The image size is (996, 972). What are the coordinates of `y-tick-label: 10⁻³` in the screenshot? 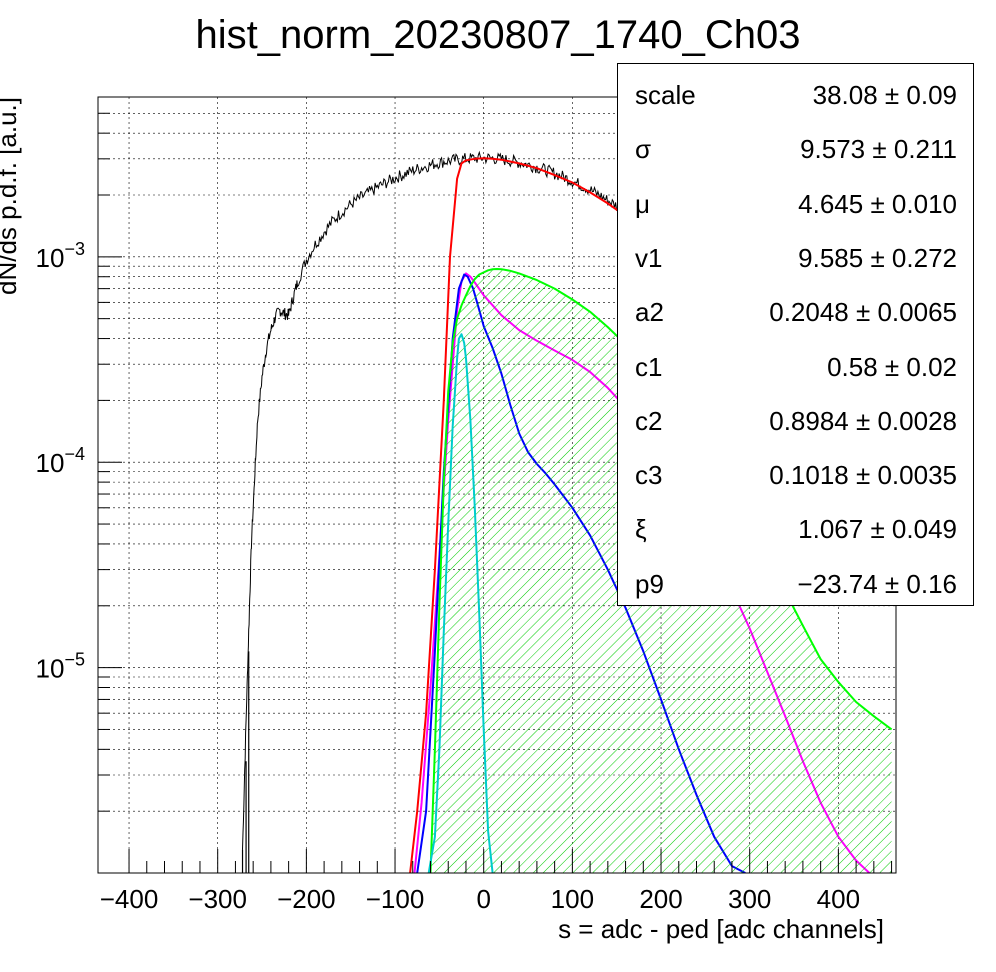 It's located at (60, 256).